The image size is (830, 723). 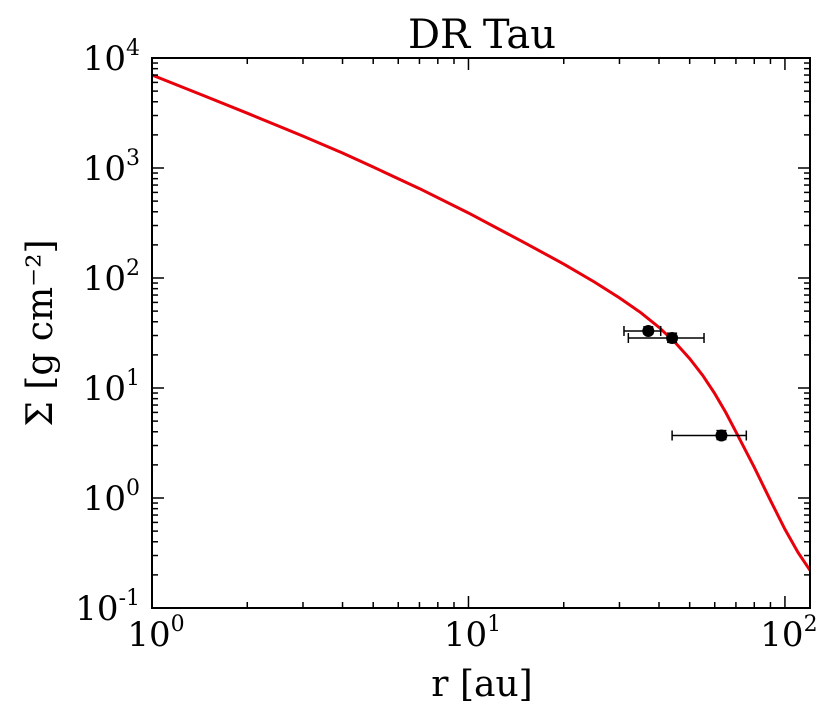 What do you see at coordinates (40, 332) in the screenshot?
I see `y-axis-label: Σ [g cm⁻²]` at bounding box center [40, 332].